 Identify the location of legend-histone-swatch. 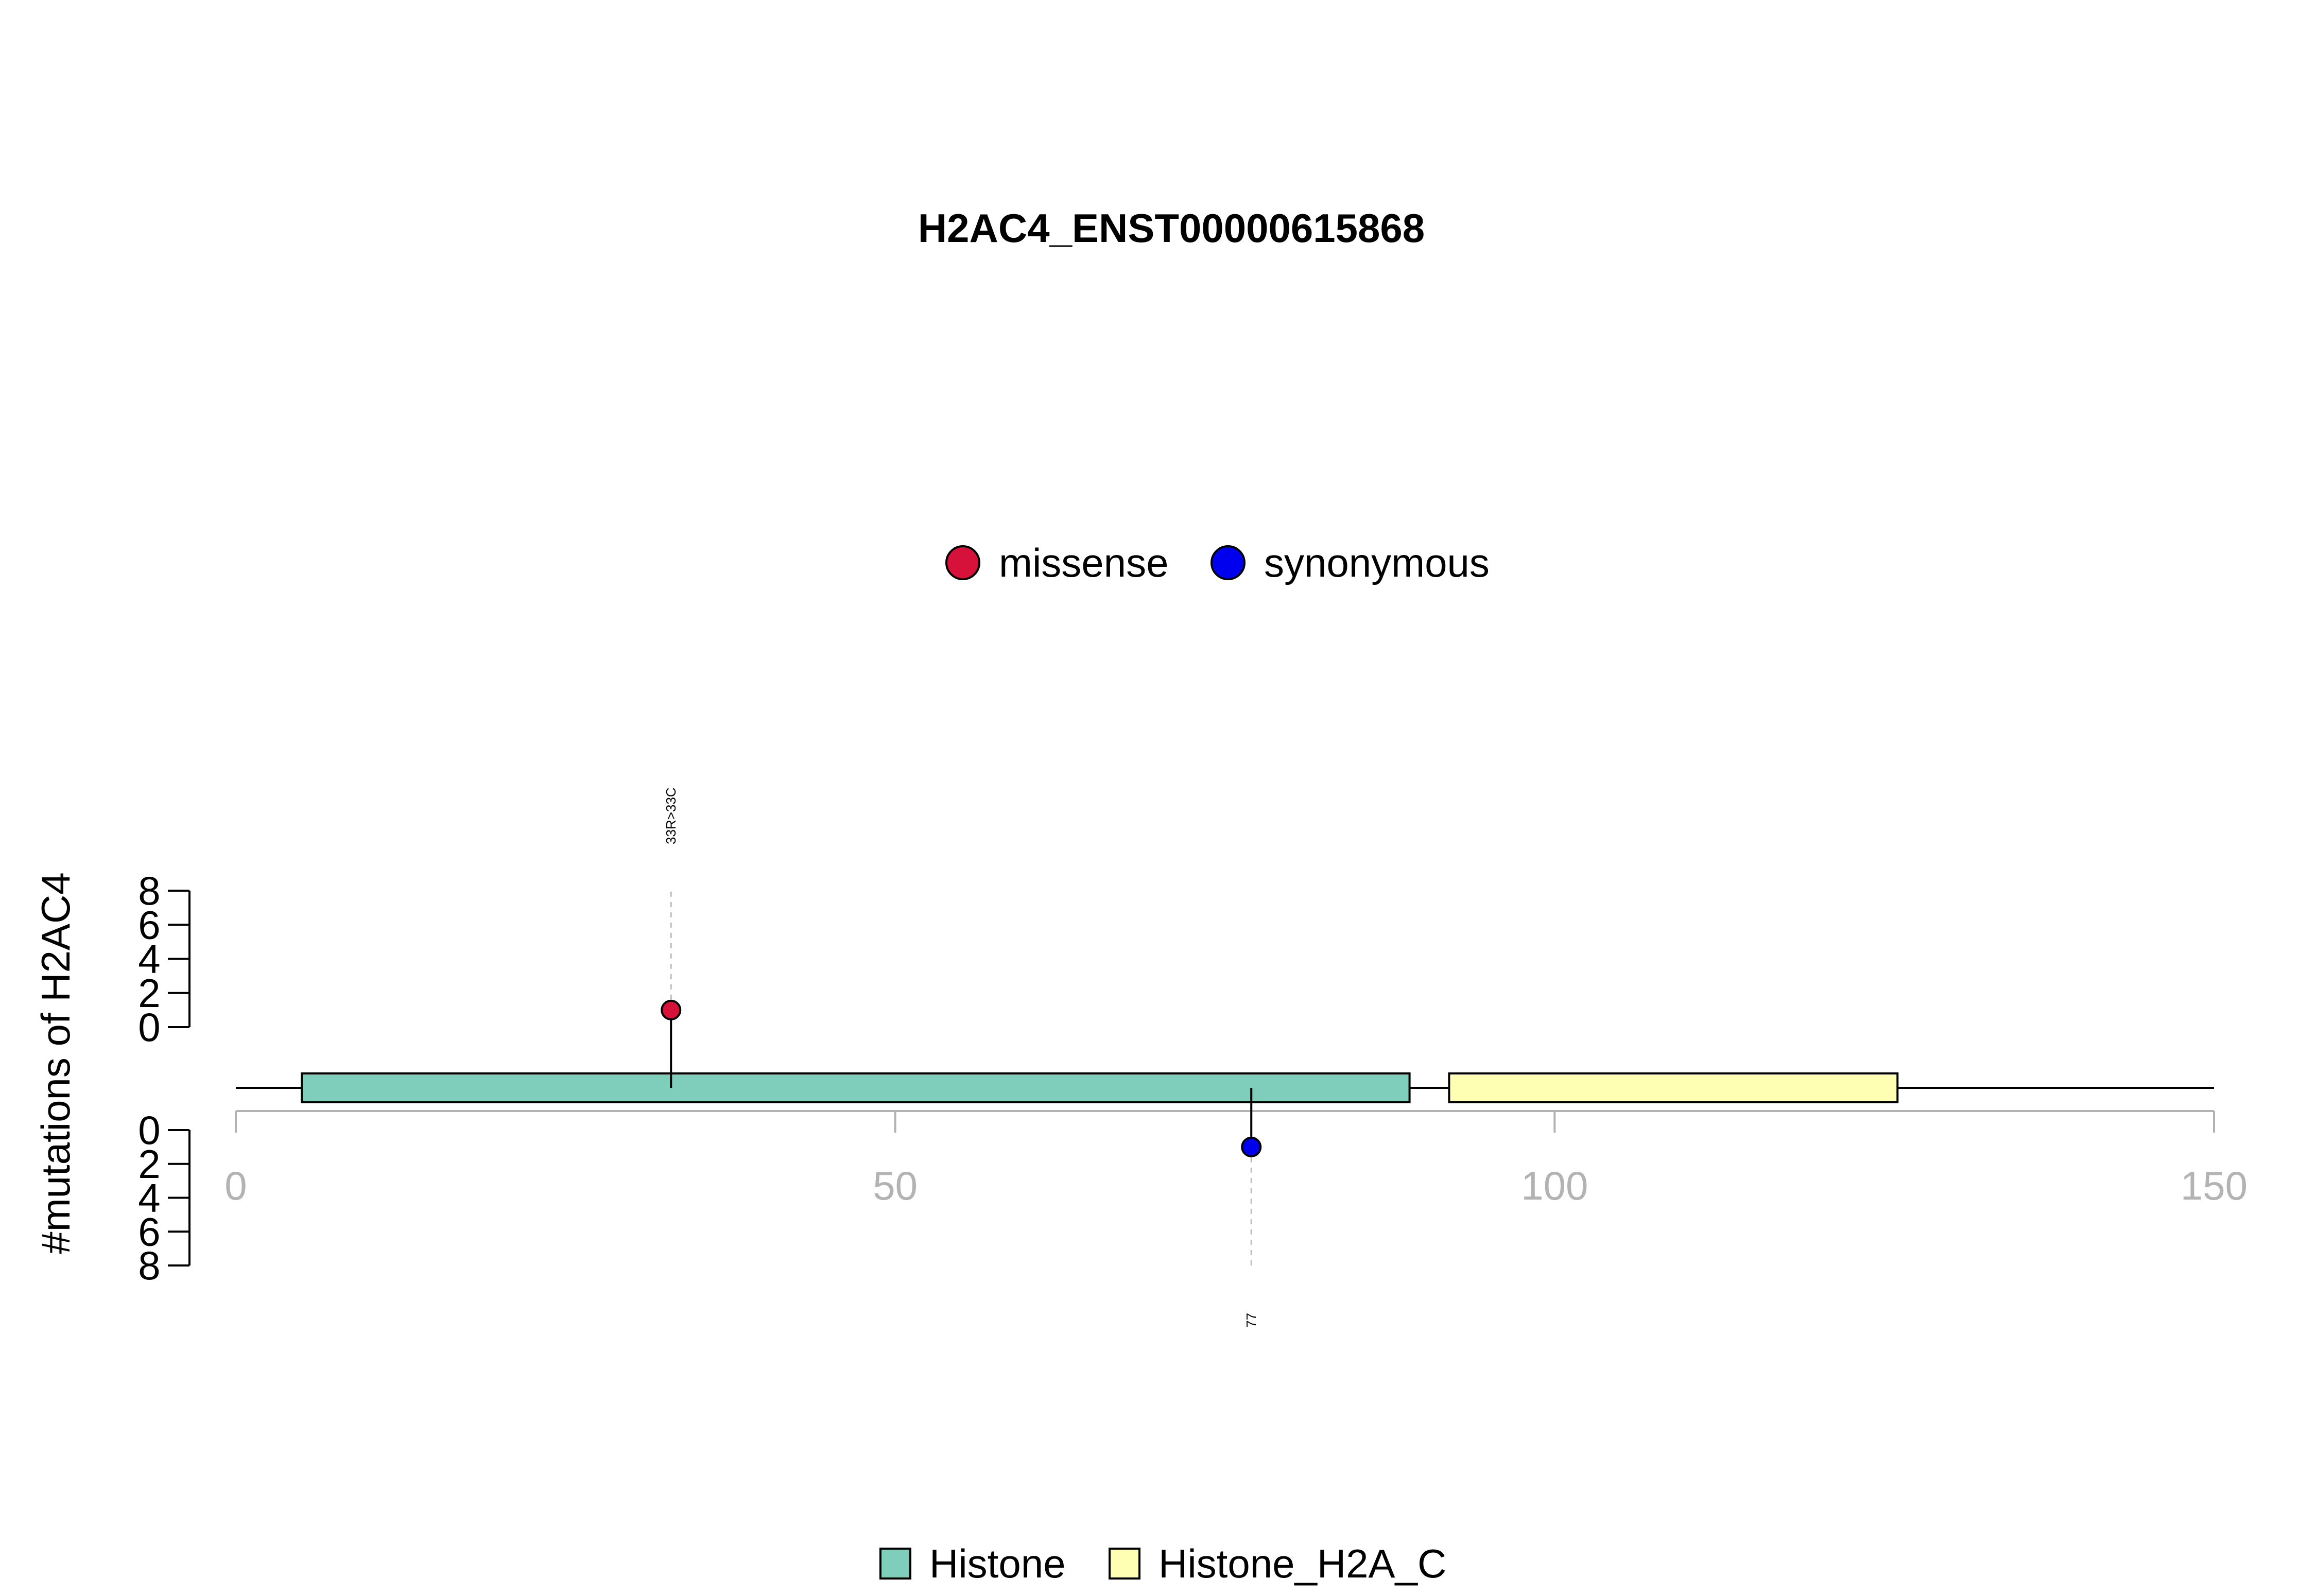
(895, 1564).